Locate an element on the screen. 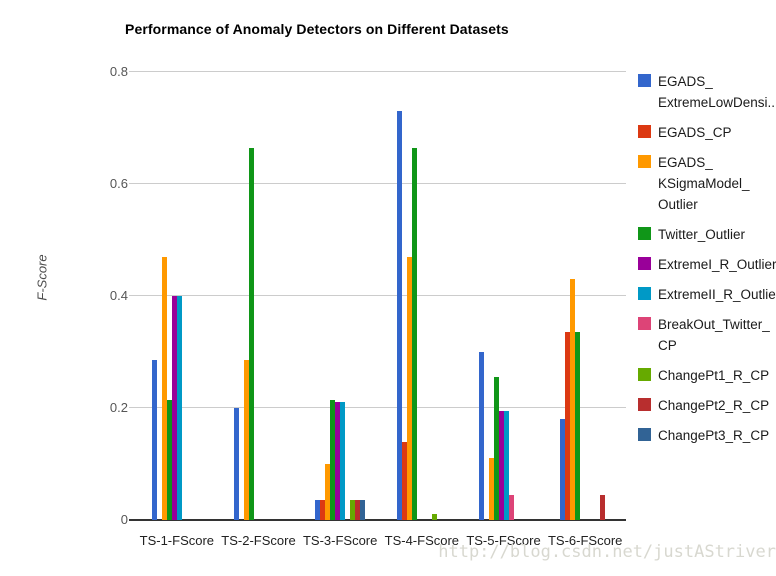 The height and width of the screenshot is (576, 776). x-label-ts-5-fscore: TS-5-FScore is located at coordinates (503, 540).